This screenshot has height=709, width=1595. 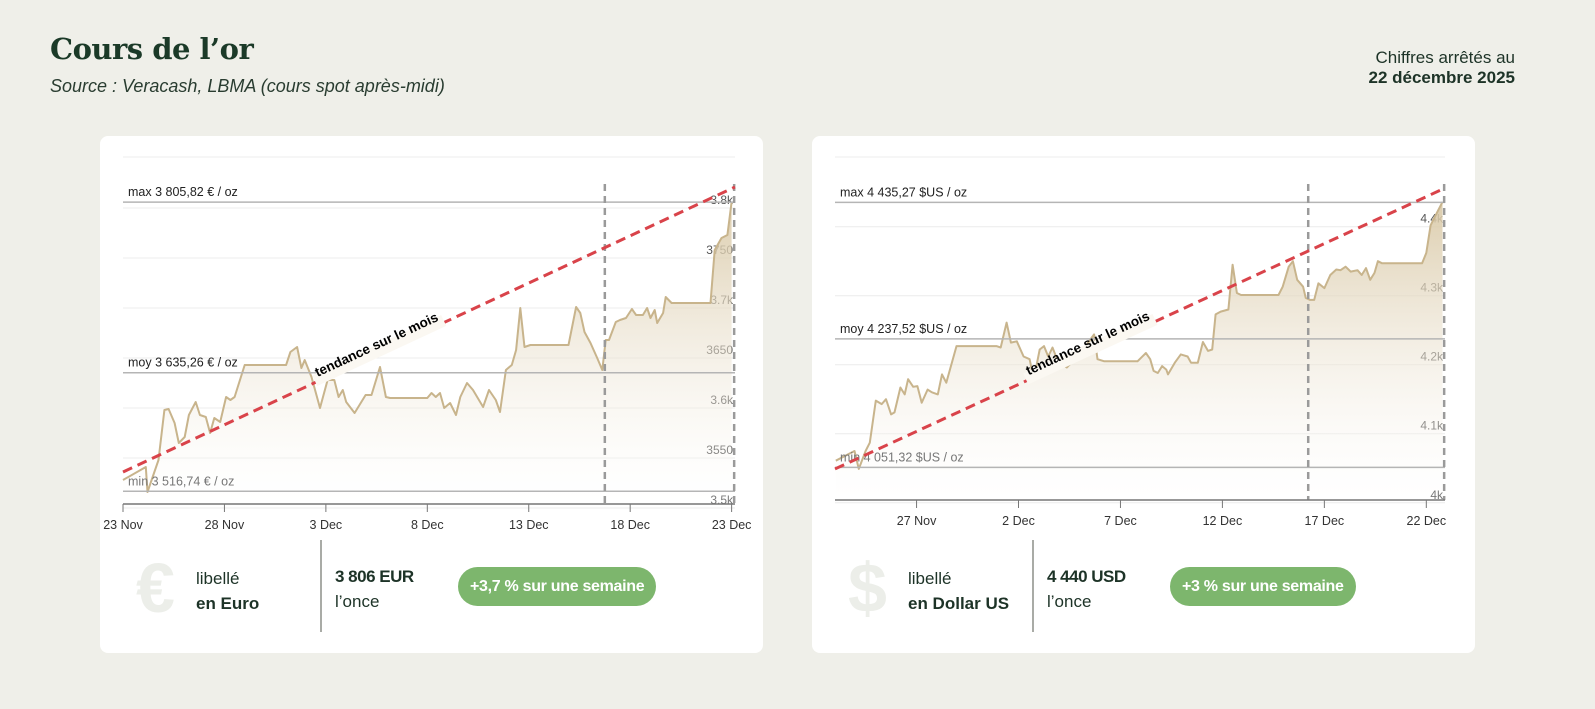 What do you see at coordinates (722, 200) in the screenshot?
I see `y-tick-label: 3.8k` at bounding box center [722, 200].